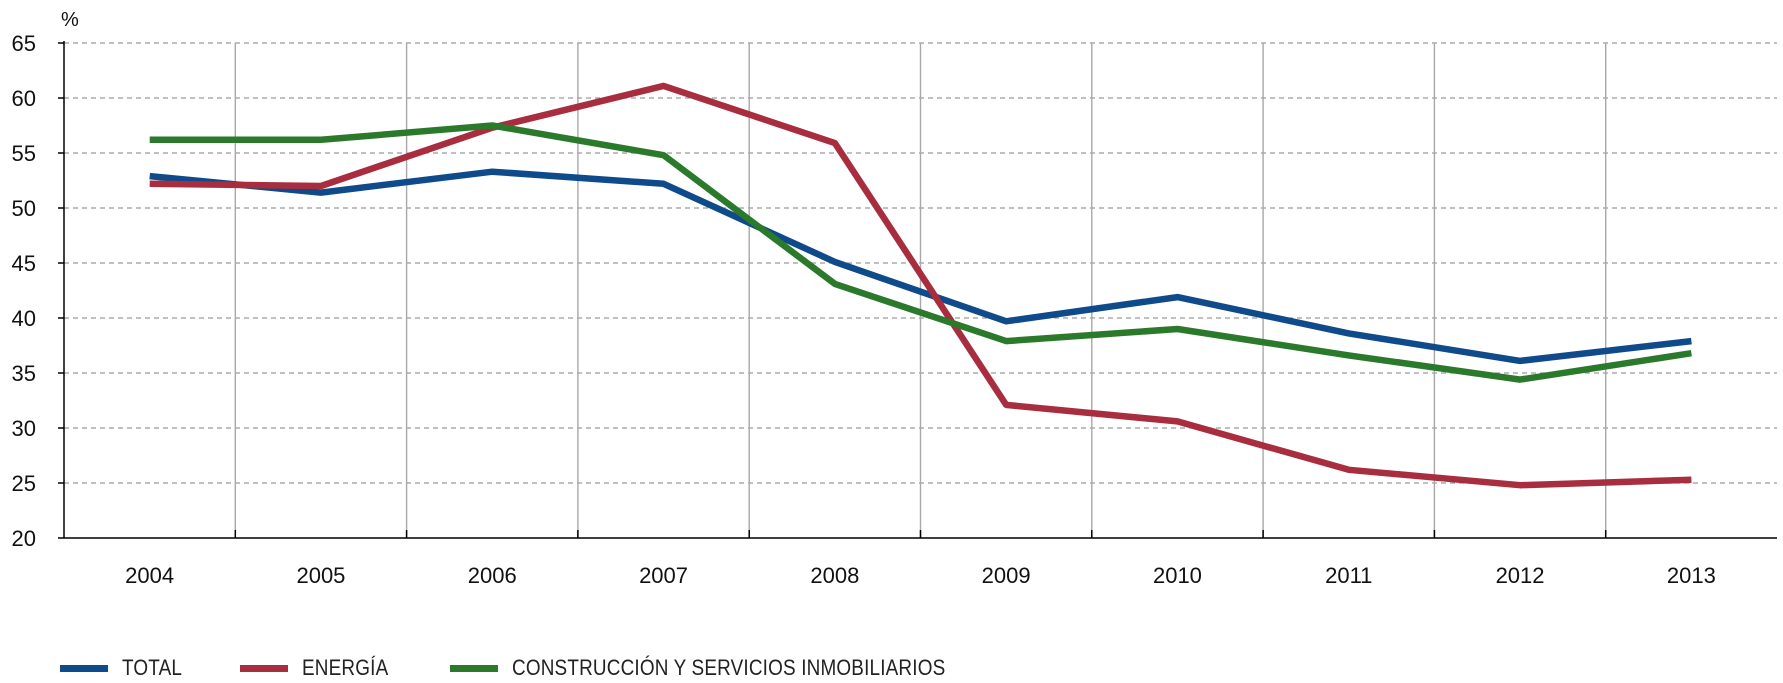 This screenshot has width=1783, height=683. I want to click on legend-item: CONSTRUCCIÓN Y SERVICIOS INMOBILIARIOS, so click(733, 668).